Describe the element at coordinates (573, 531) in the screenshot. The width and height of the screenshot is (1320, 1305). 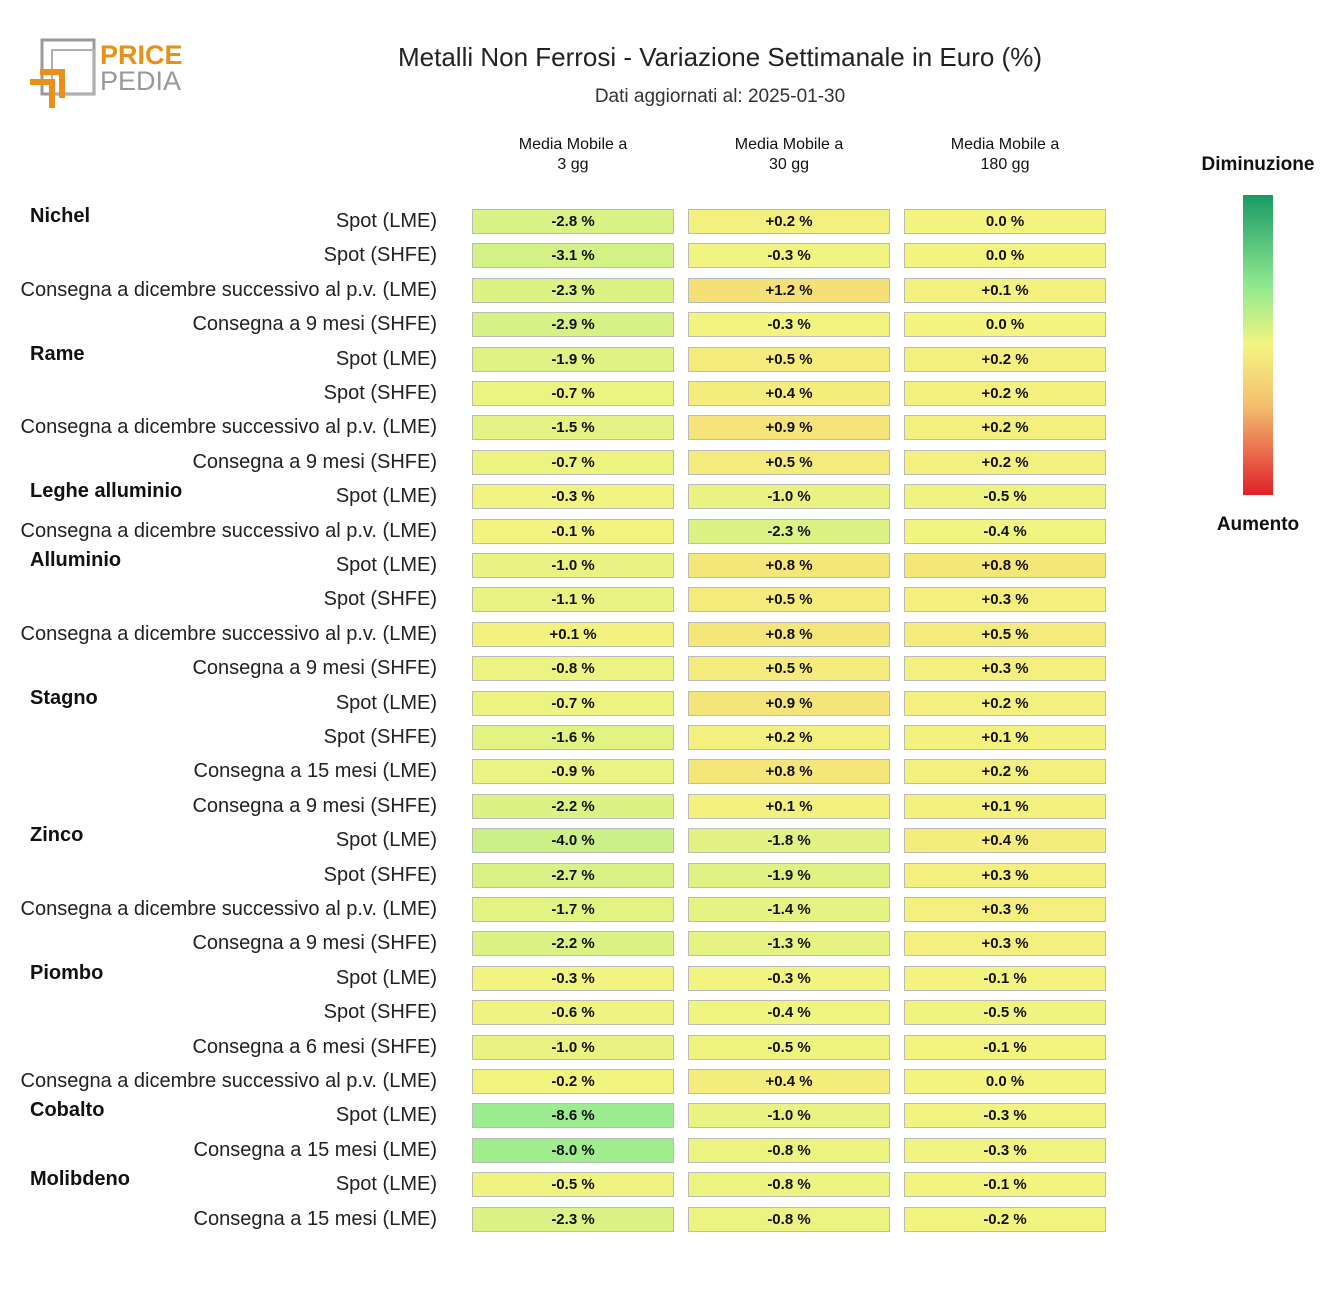
I see `heatmap-cell: -0.1 %` at that location.